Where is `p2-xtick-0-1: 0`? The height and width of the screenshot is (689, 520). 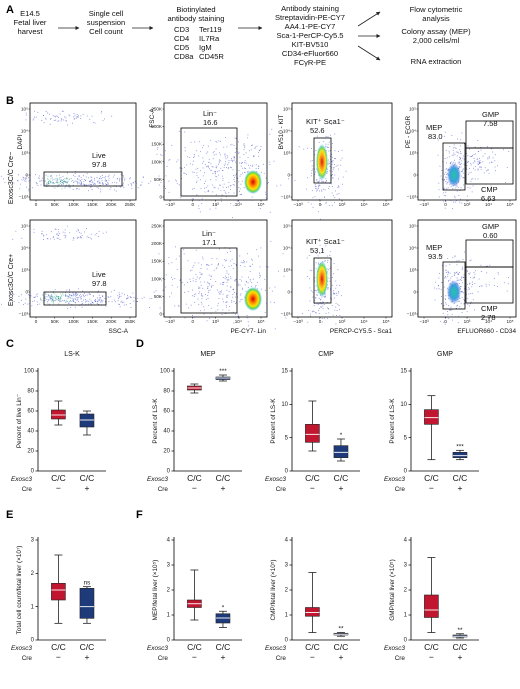 p2-xtick-0-1: 0 is located at coordinates (192, 204).